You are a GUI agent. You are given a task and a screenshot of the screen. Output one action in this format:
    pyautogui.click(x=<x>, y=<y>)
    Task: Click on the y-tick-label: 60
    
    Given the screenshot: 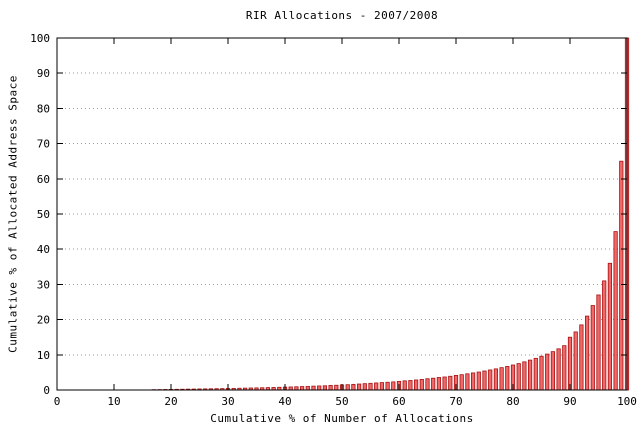 What is the action you would take?
    pyautogui.click(x=43, y=179)
    